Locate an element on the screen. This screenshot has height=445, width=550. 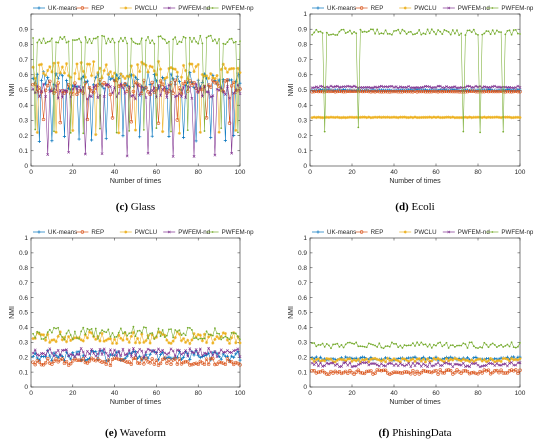
y-tick-label: 0.5 is located at coordinates (302, 313).